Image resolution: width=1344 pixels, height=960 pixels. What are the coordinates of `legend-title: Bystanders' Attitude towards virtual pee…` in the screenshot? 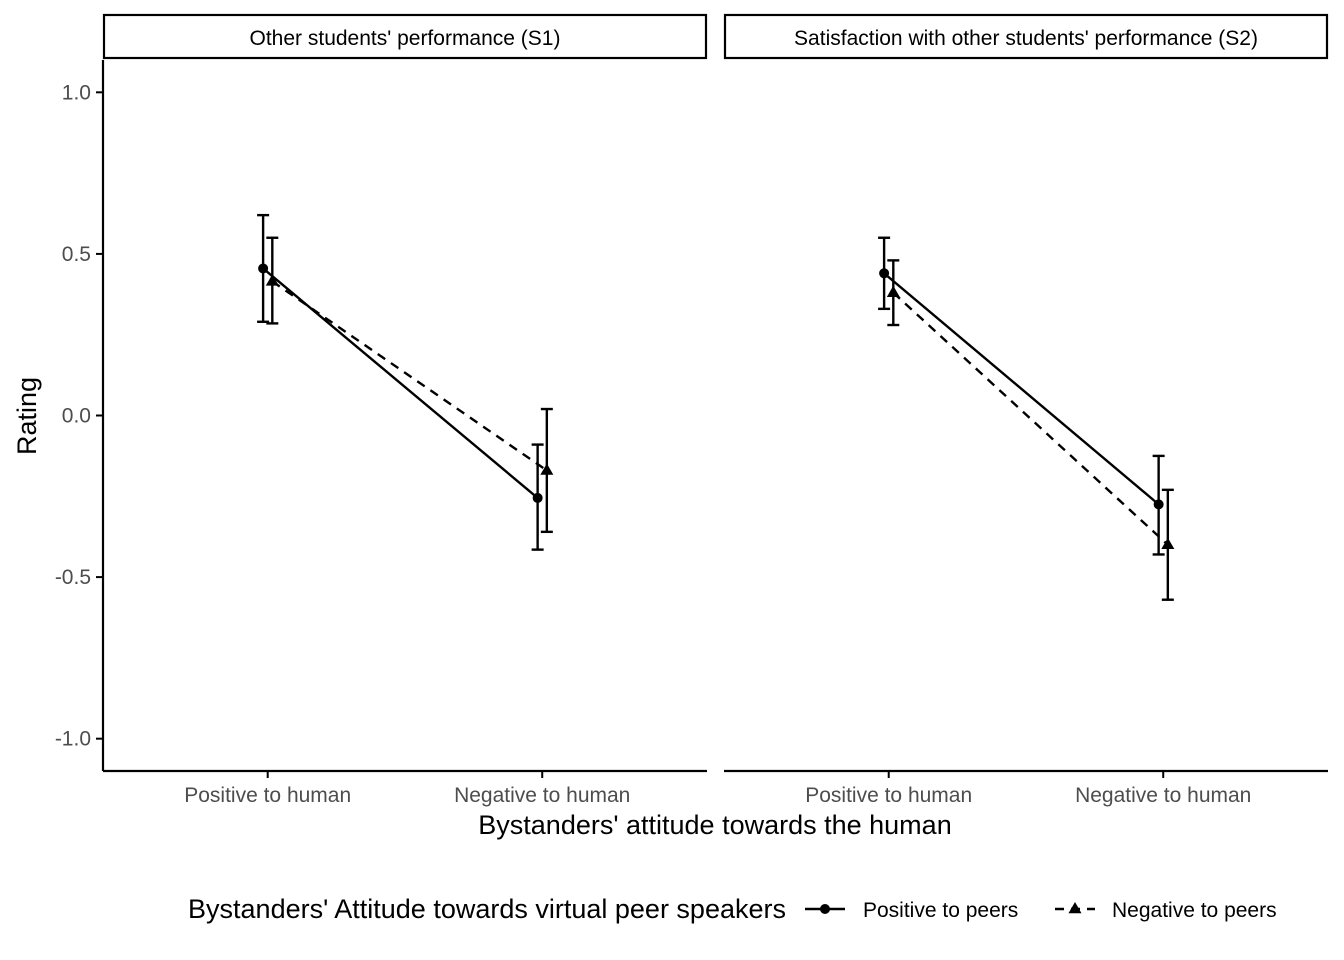 It's located at (487, 909).